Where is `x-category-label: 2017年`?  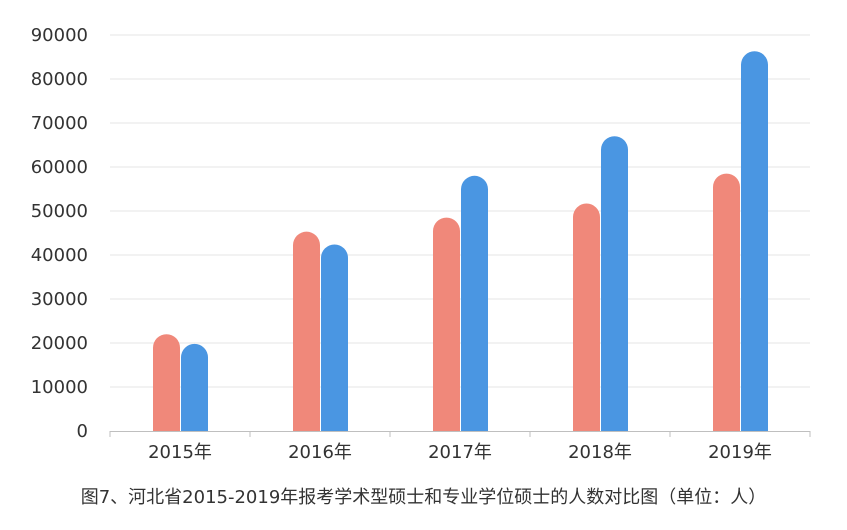
x-category-label: 2017年 is located at coordinates (460, 452).